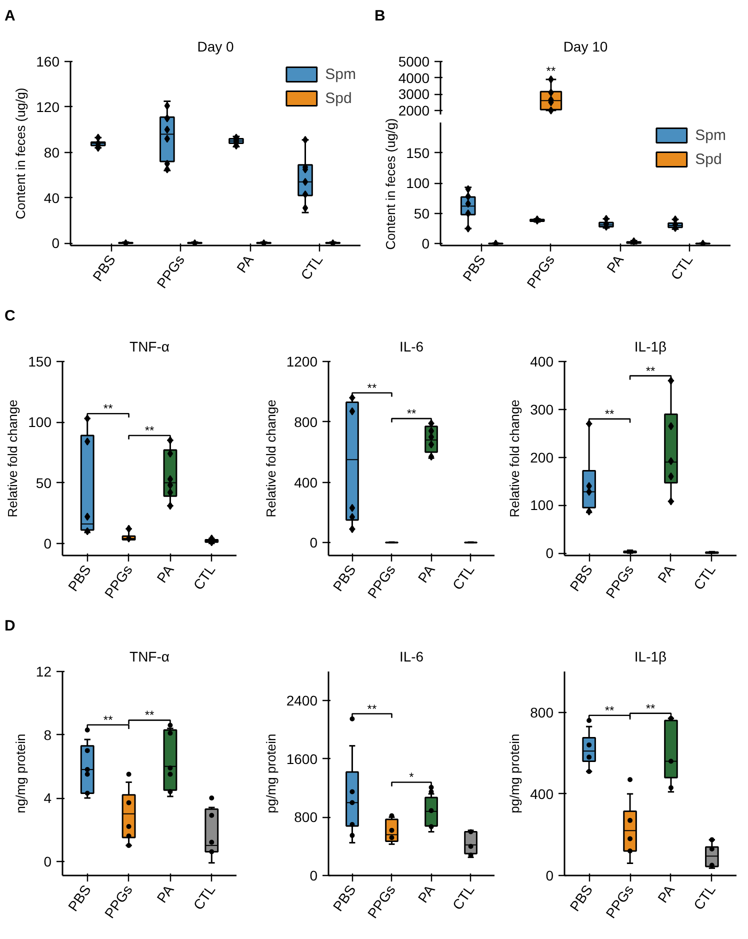 This screenshot has width=748, height=939. What do you see at coordinates (542, 457) in the screenshot?
I see `y-tick-label: 200` at bounding box center [542, 457].